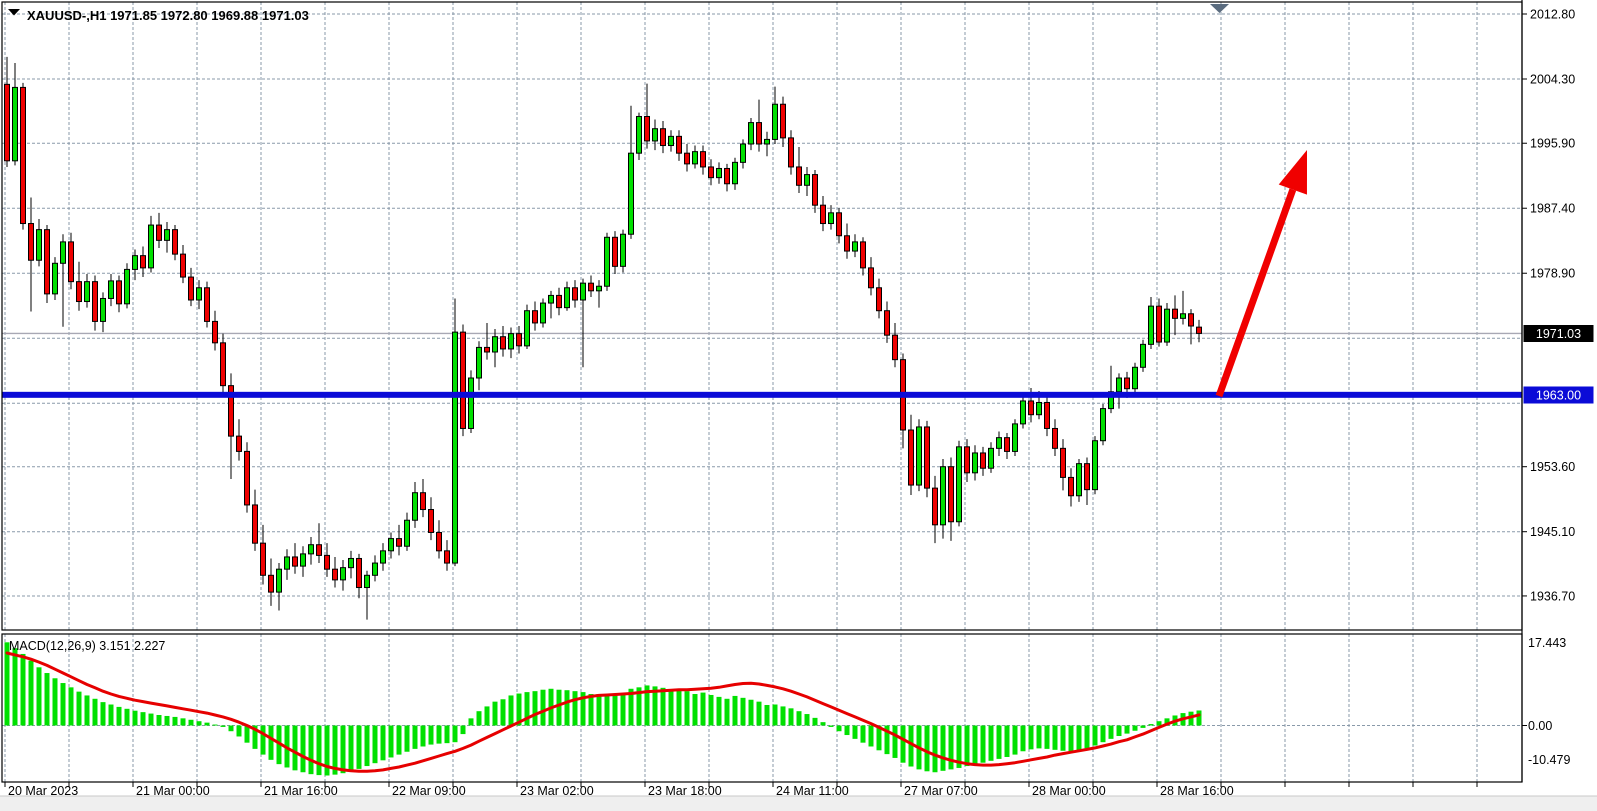 The image size is (1597, 811). I want to click on time-axis-label: 21 Mar 16:00, so click(301, 791).